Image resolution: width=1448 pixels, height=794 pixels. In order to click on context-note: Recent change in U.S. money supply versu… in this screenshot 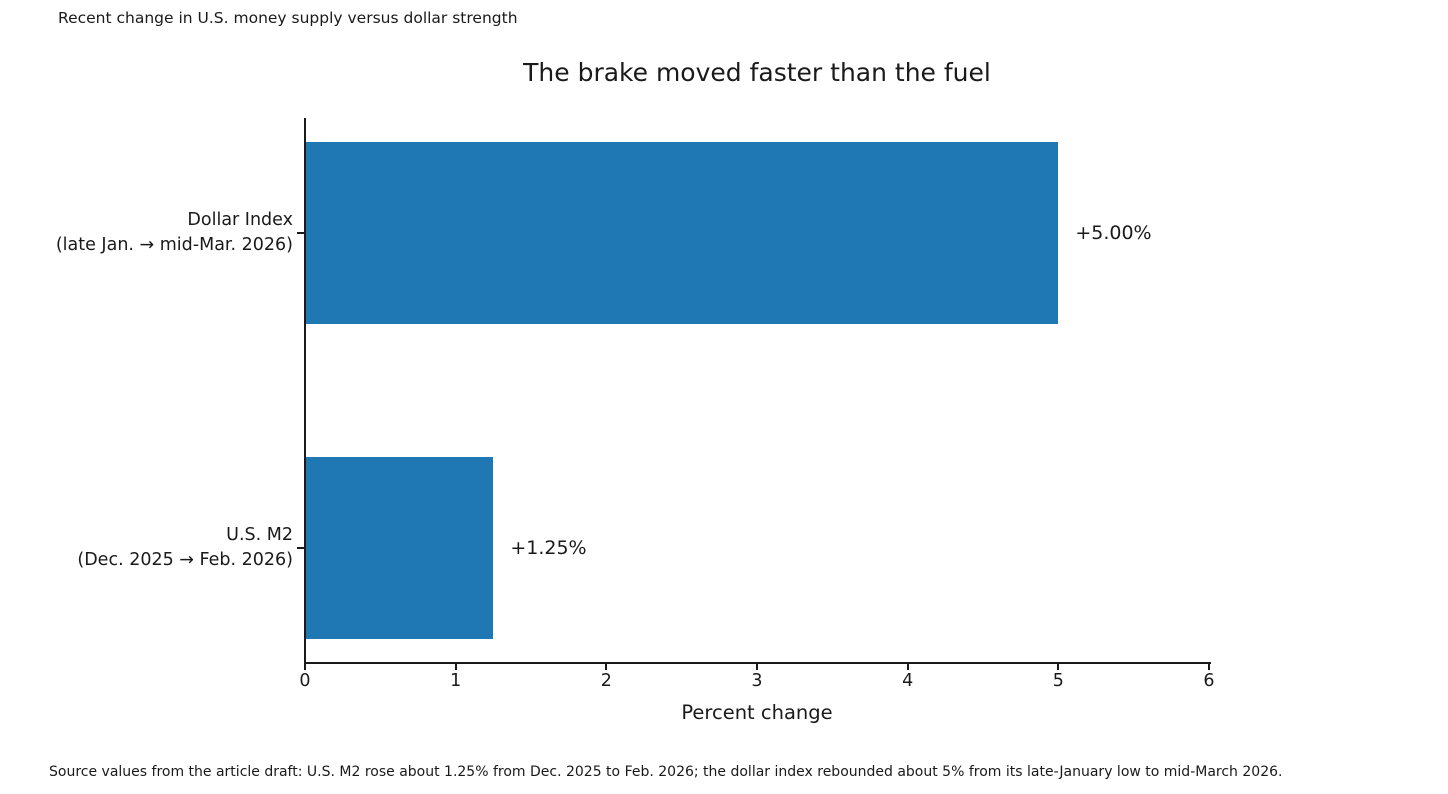, I will do `click(288, 18)`.